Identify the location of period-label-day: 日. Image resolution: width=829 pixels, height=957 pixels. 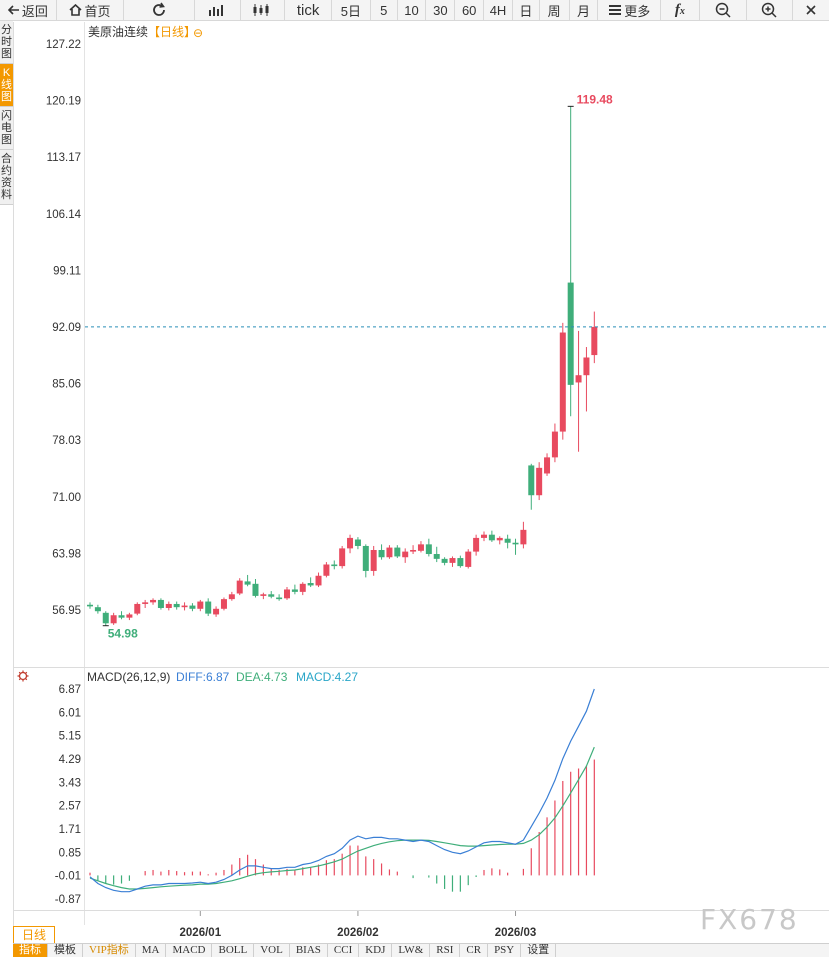
(526, 11).